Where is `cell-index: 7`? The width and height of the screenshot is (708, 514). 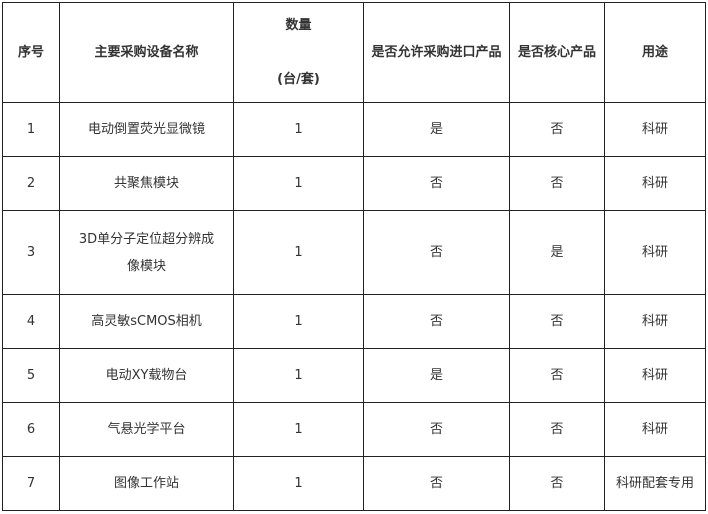 cell-index: 7 is located at coordinates (31, 483).